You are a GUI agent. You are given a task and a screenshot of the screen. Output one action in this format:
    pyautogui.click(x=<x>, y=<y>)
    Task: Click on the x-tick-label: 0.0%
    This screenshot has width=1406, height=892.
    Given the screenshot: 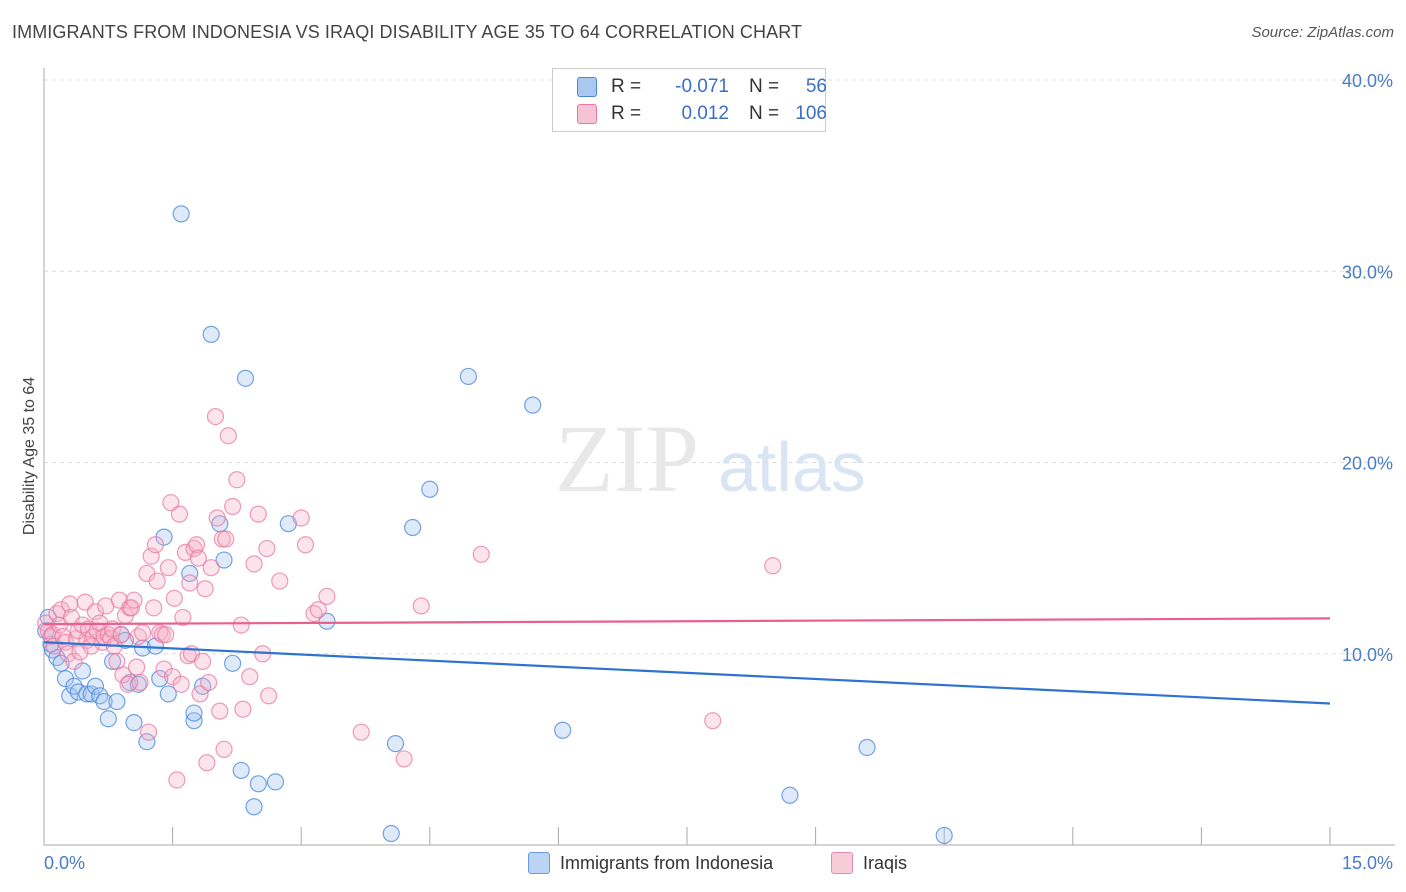 What is the action you would take?
    pyautogui.click(x=64, y=863)
    